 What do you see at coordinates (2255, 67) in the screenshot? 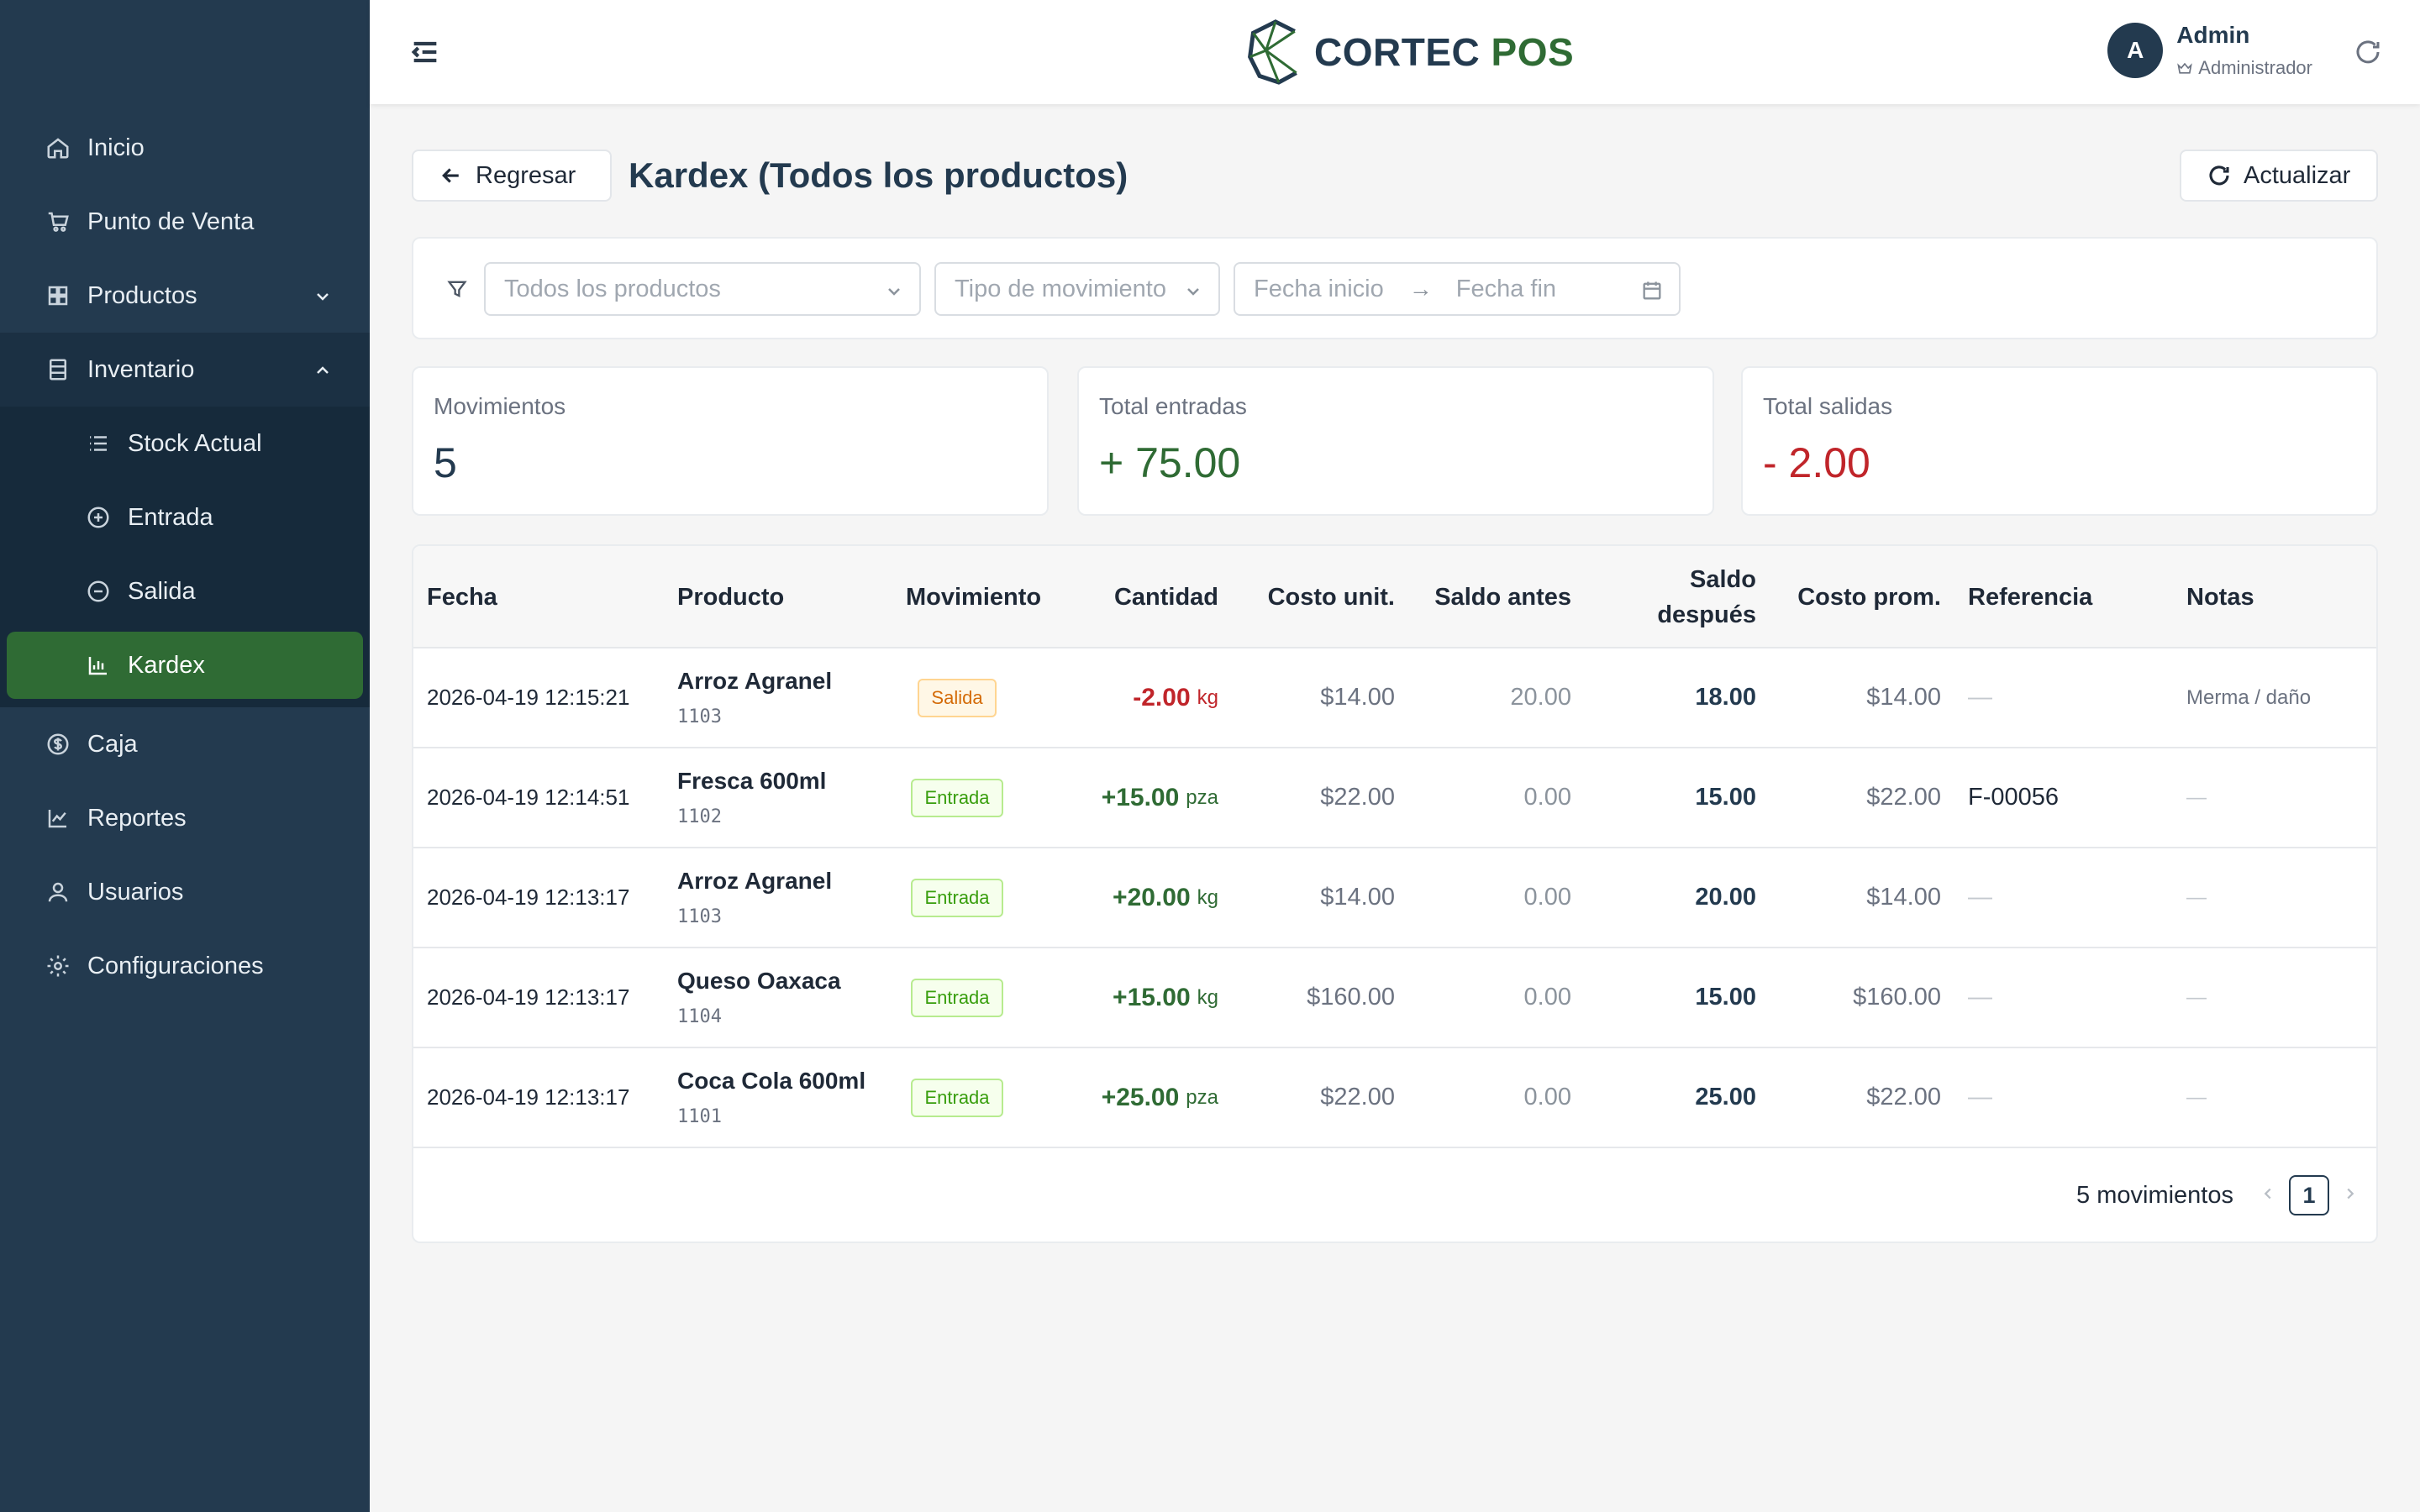
I see `user-role-label: Administrador` at bounding box center [2255, 67].